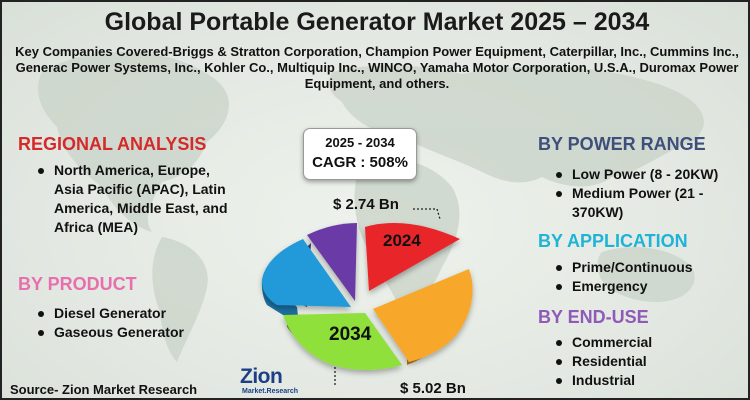  I want to click on regional-analysis-heading: REGIONAL ANALYSIS, so click(112, 144).